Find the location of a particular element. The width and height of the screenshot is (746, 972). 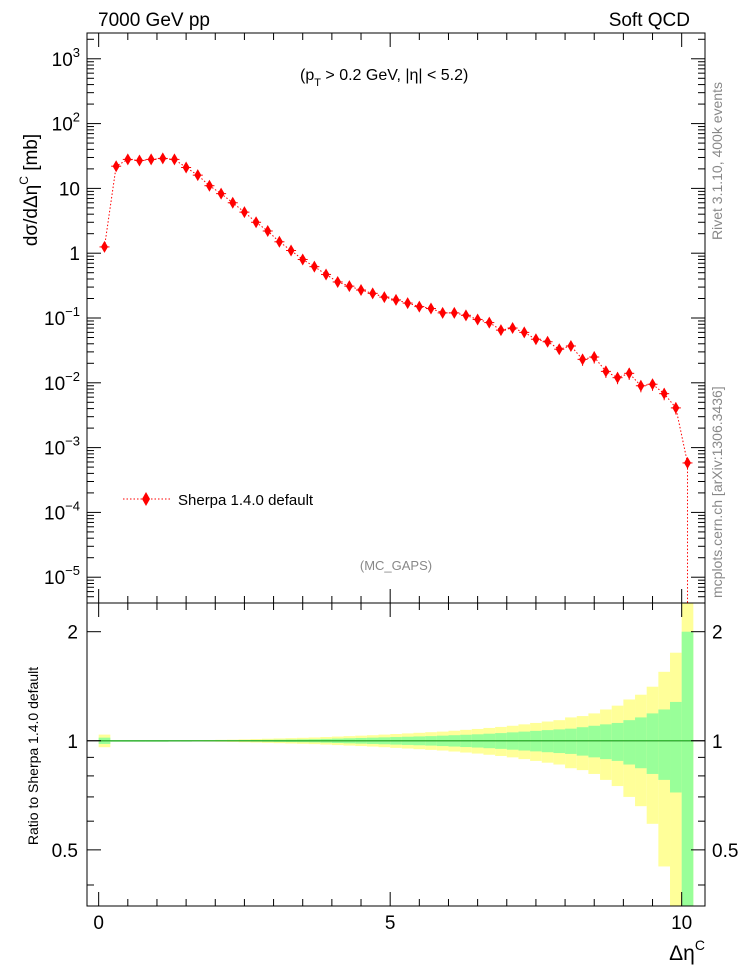

rivet-label: Rivet 3.1.10, 400k events is located at coordinates (717, 161).